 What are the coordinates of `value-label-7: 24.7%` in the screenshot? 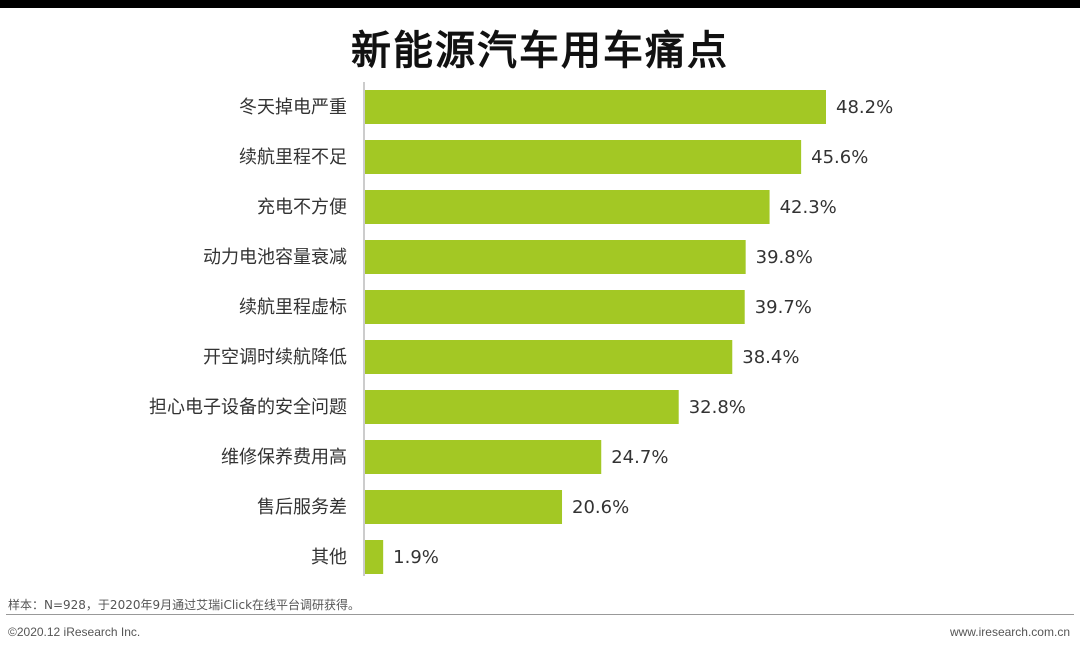 It's located at (639, 457).